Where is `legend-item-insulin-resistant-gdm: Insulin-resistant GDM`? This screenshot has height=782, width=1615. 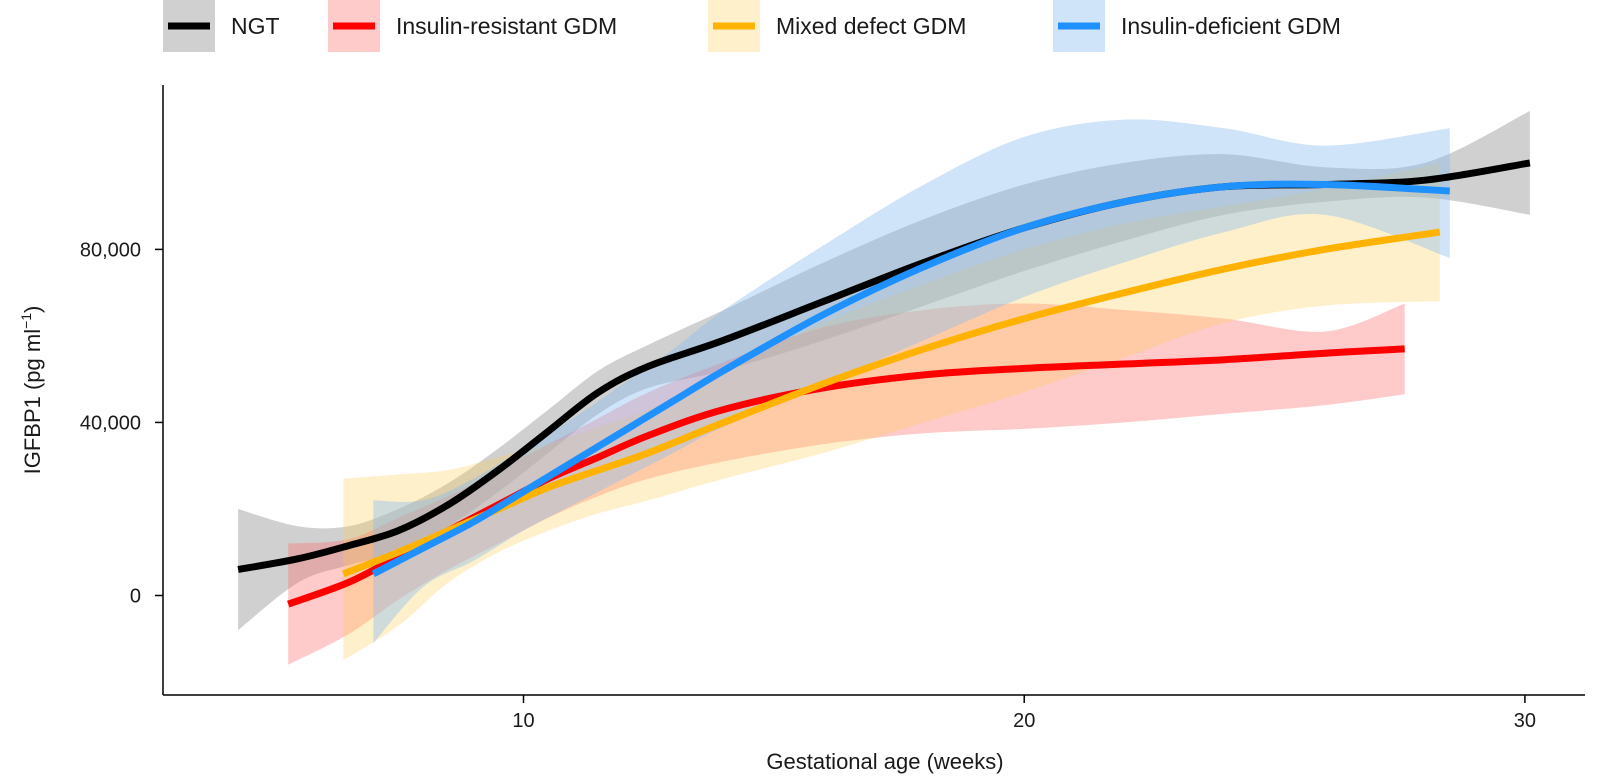 legend-item-insulin-resistant-gdm: Insulin-resistant GDM is located at coordinates (472, 26).